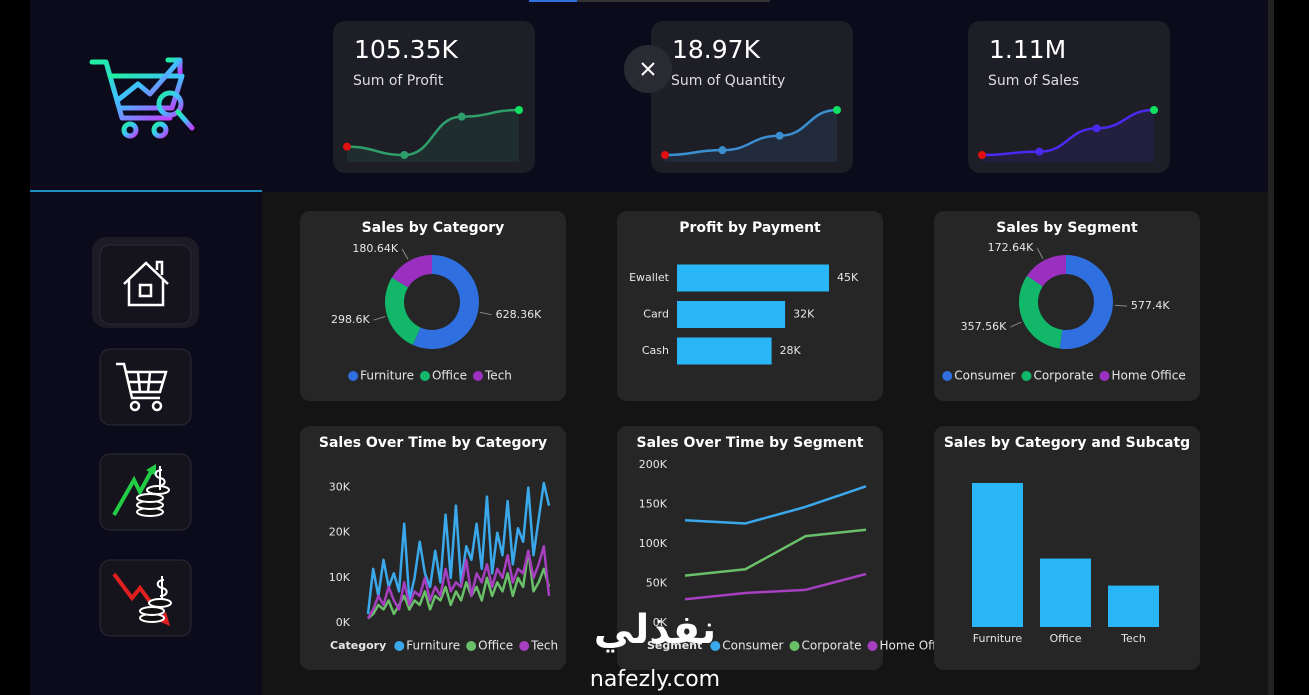 The image size is (1309, 695). I want to click on nav, so click(145, 437).